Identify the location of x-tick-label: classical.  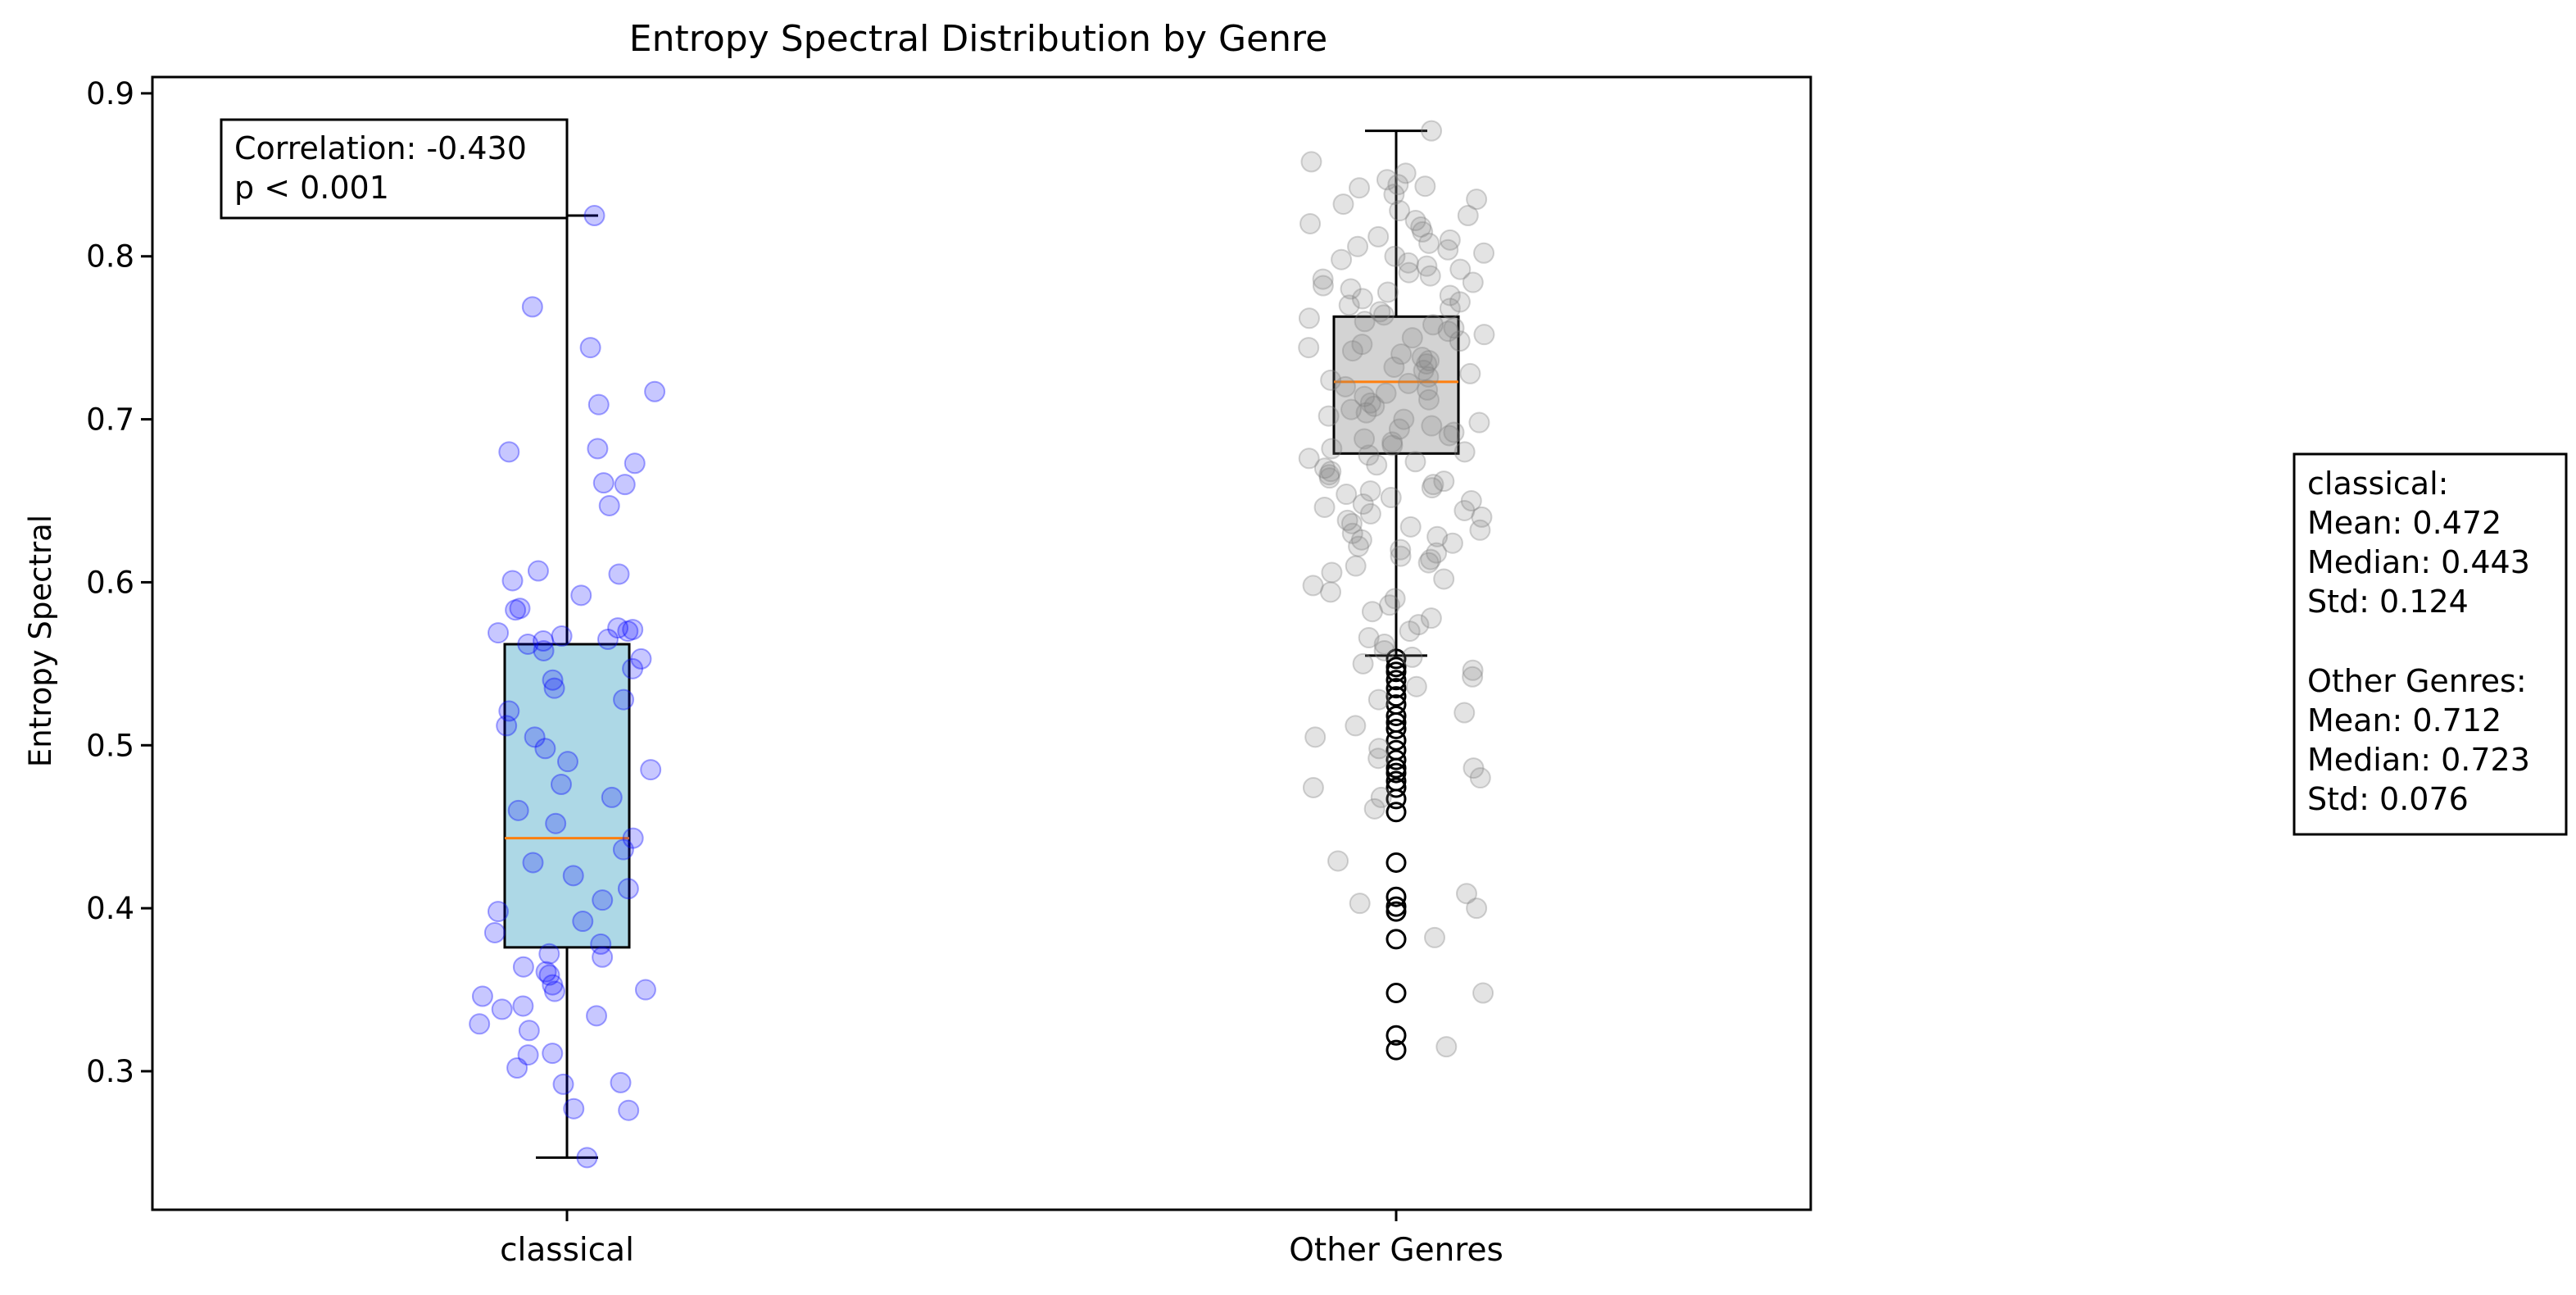
(567, 1250).